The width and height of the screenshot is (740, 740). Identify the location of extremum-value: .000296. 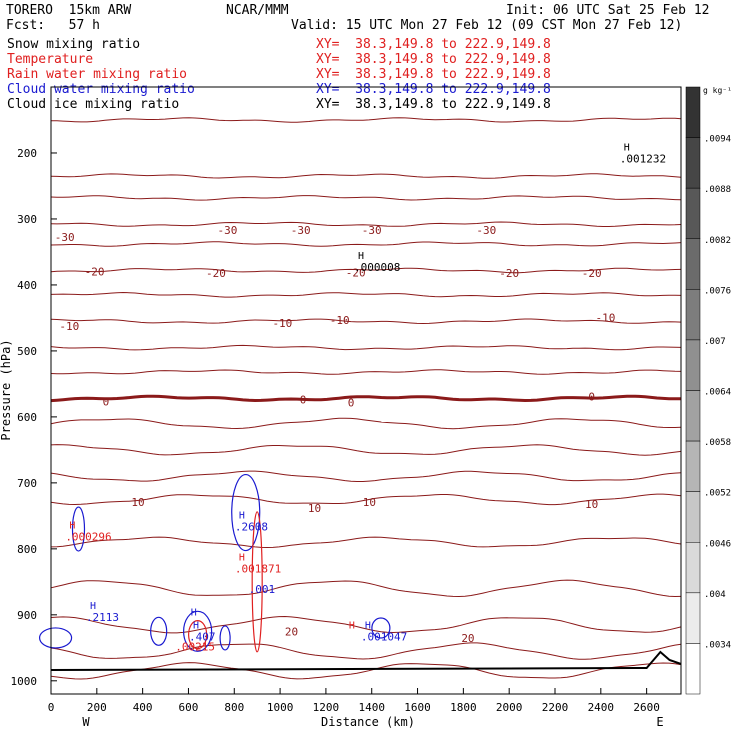
(88, 536).